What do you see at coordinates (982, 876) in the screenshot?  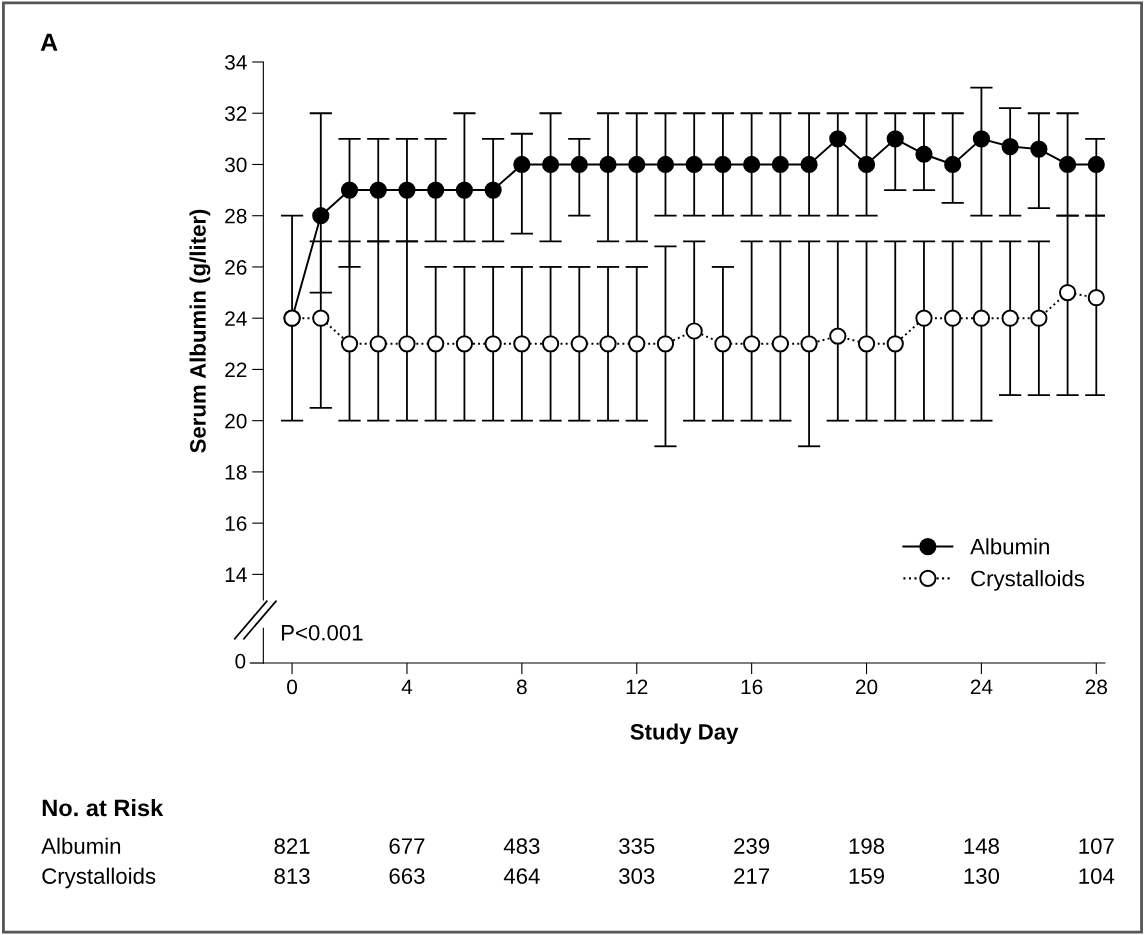 I see `text: 130` at bounding box center [982, 876].